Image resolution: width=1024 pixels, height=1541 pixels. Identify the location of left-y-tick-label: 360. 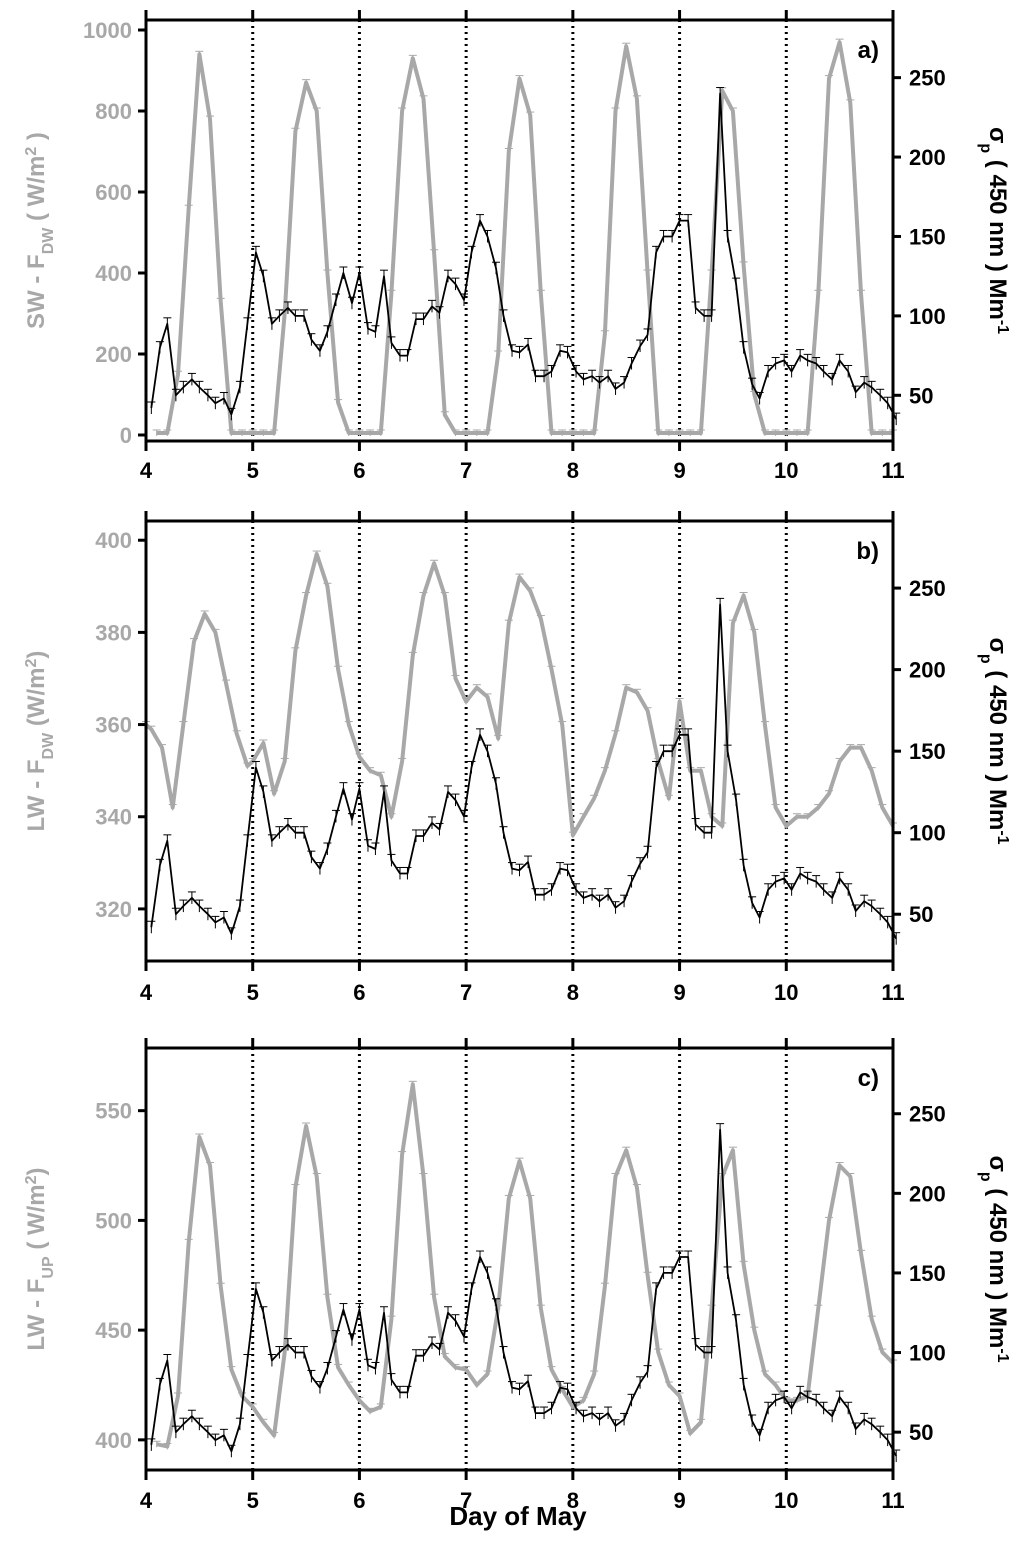
(113, 725).